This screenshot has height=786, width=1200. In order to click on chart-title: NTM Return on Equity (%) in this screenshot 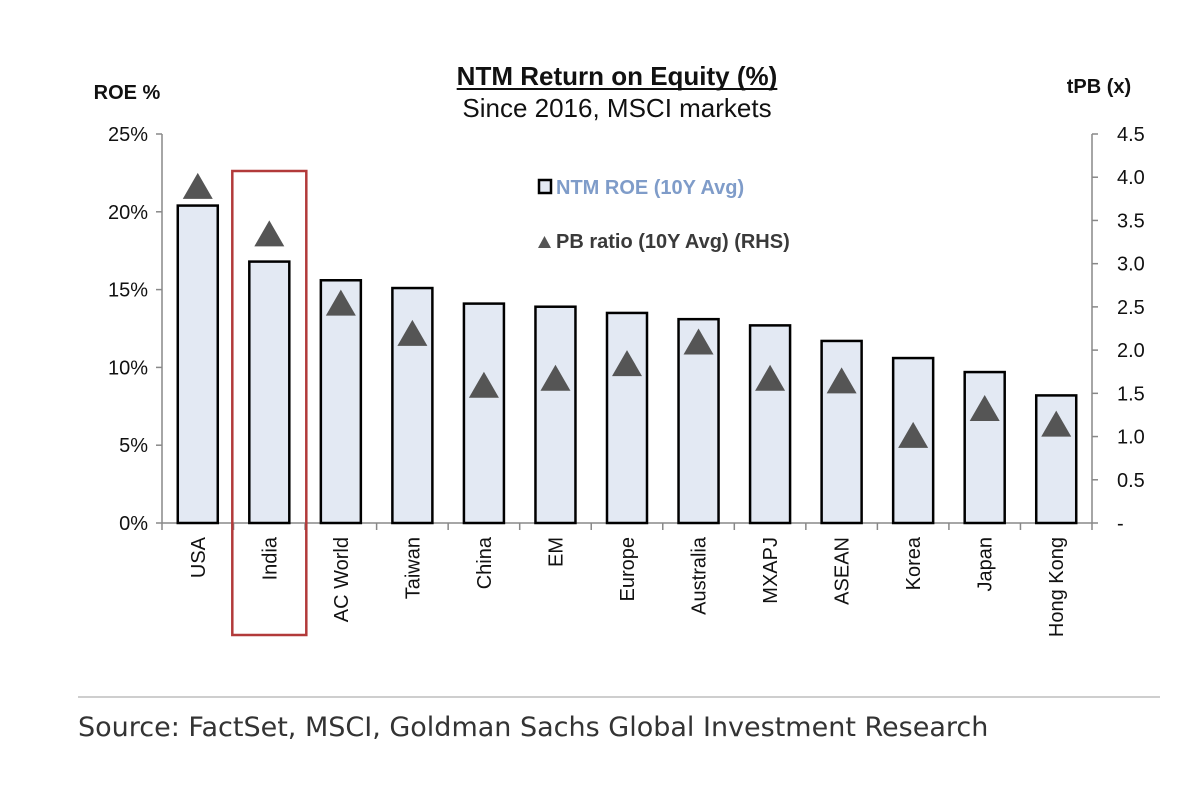, I will do `click(617, 76)`.